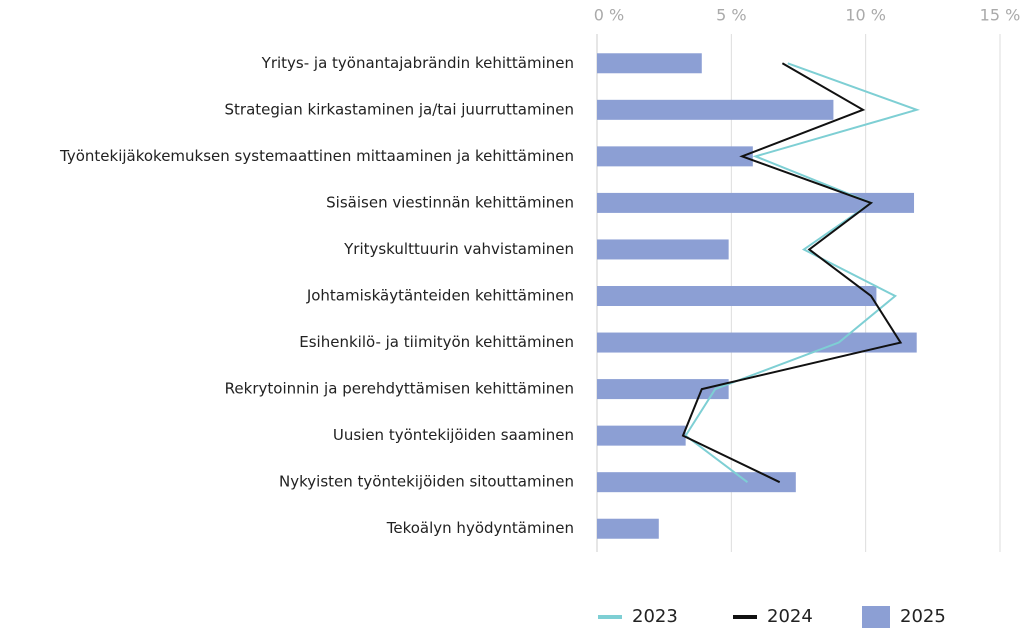 The image size is (1034, 632). I want to click on line-series, so click(792, 273).